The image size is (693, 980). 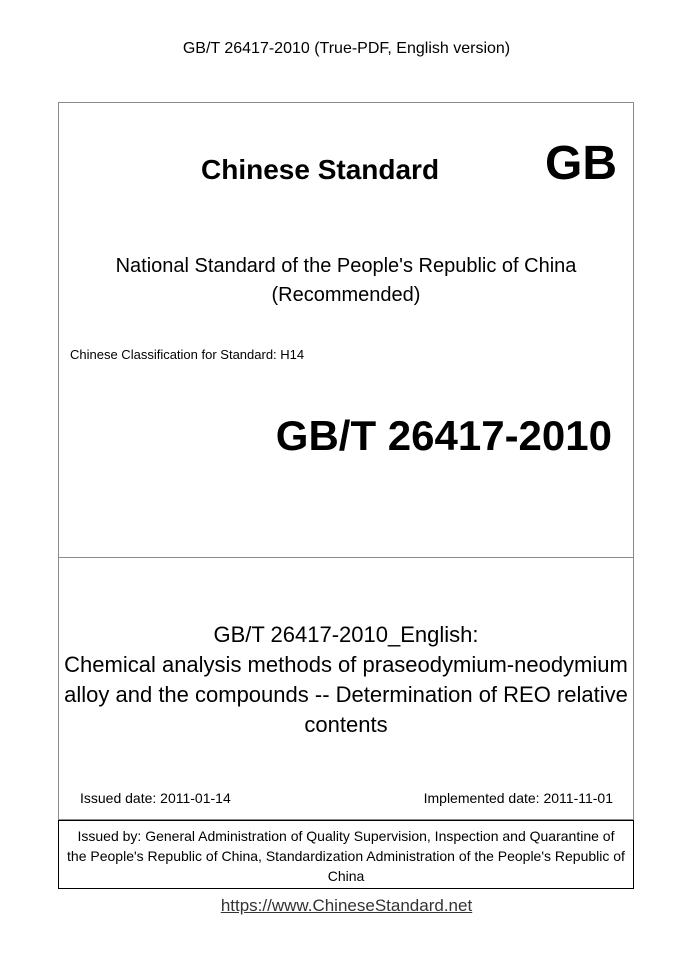 I want to click on brand-name: Chinese Standard, so click(x=320, y=169).